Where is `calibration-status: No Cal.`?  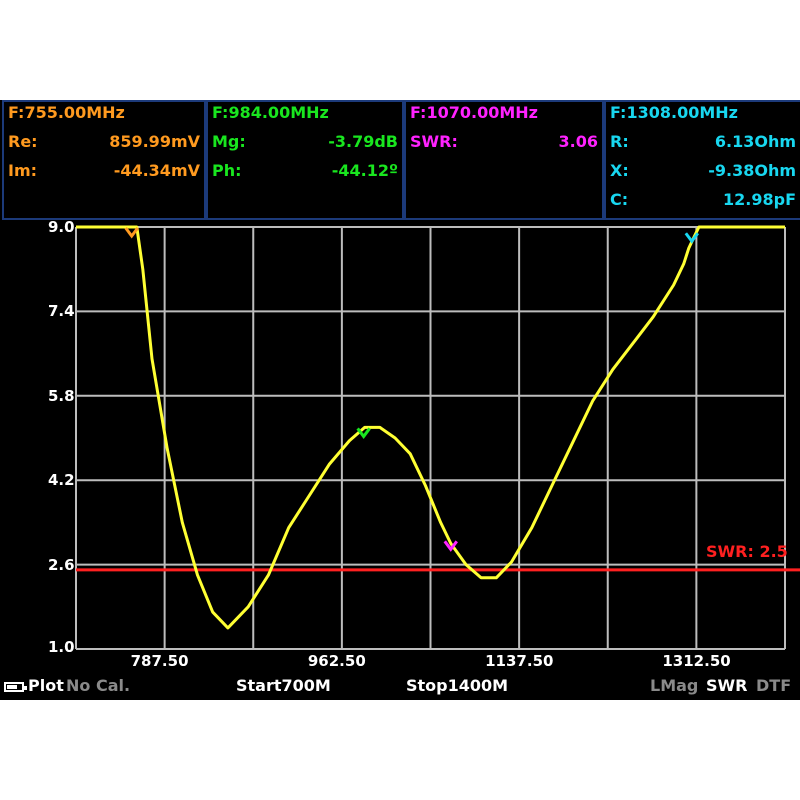 calibration-status: No Cal. is located at coordinates (98, 685).